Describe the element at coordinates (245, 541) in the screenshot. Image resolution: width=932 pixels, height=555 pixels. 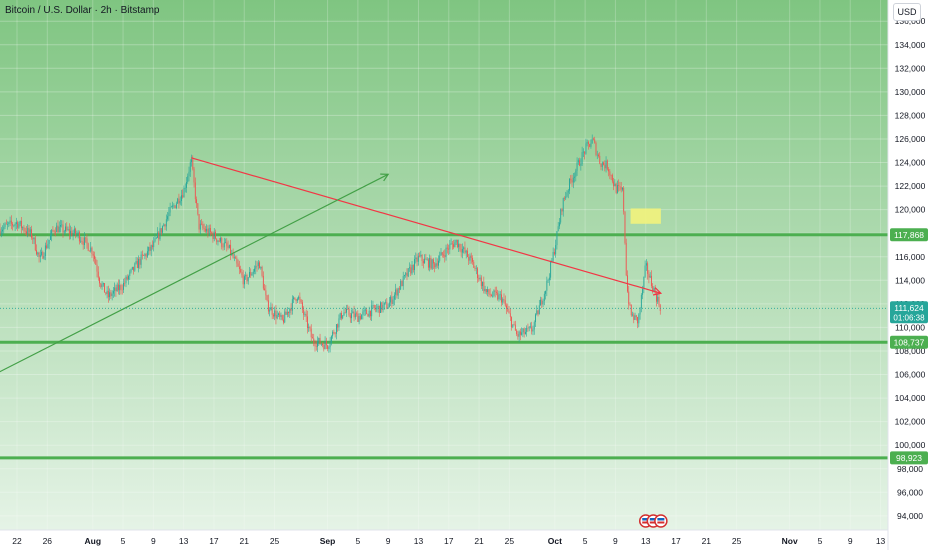
I see `time-tick-label: 21` at that location.